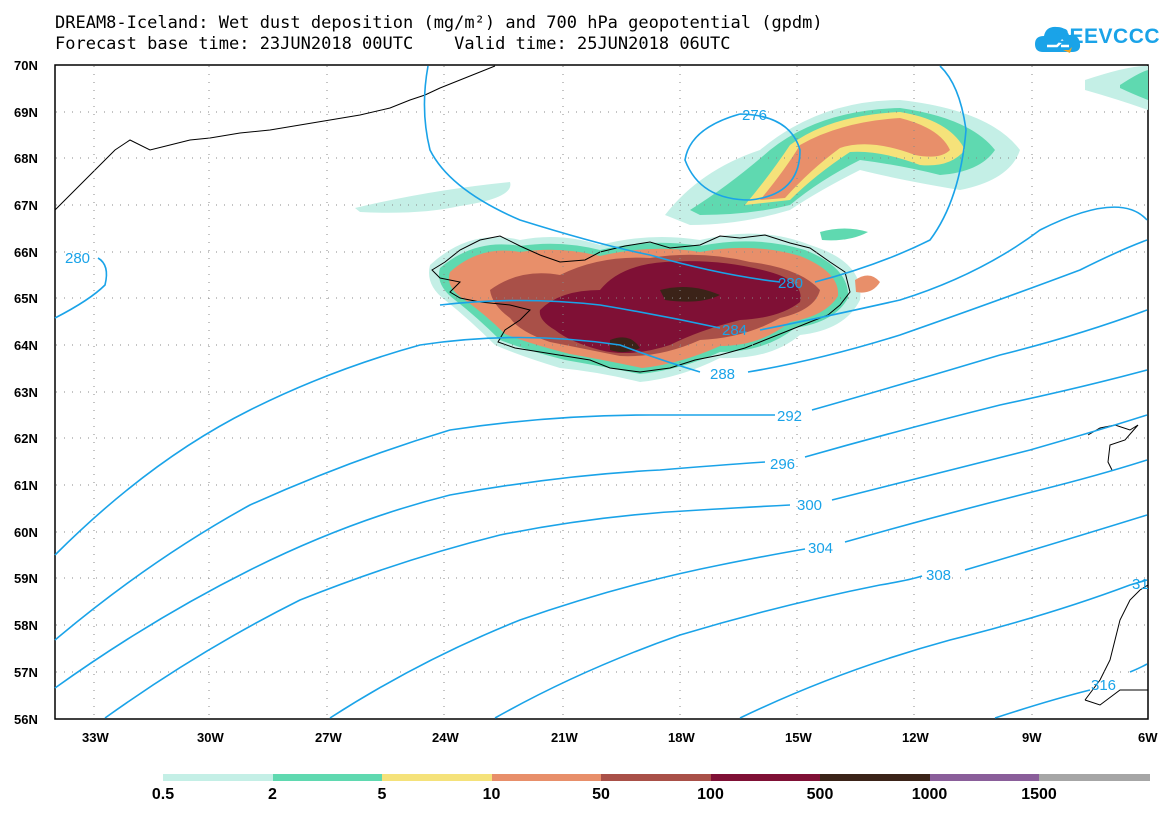 This screenshot has height=815, width=1175. What do you see at coordinates (754, 115) in the screenshot?
I see `contour-label-276: 276` at bounding box center [754, 115].